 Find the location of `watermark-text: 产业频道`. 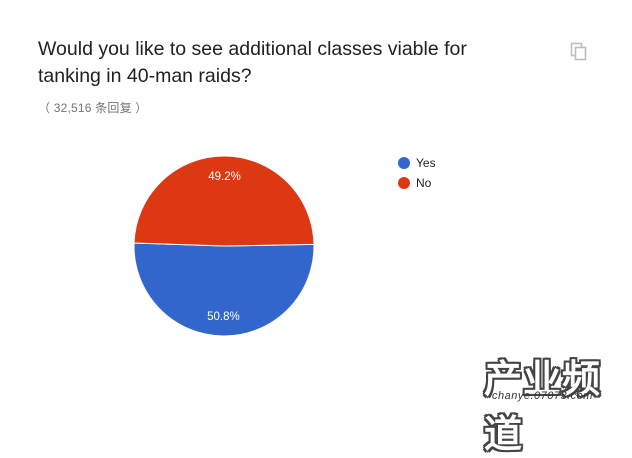

watermark-text: 产业频道 is located at coordinates (543, 406).